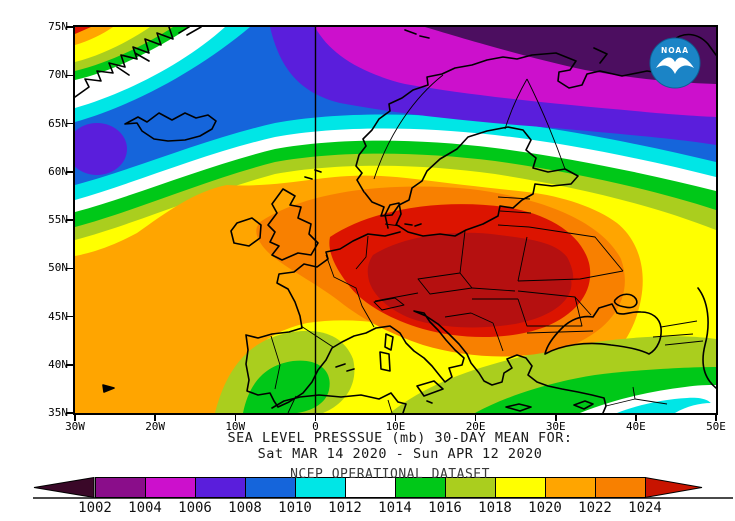 The image size is (735, 521). Describe the element at coordinates (75, 426) in the screenshot. I see `lon-axis-label: 30W` at that location.